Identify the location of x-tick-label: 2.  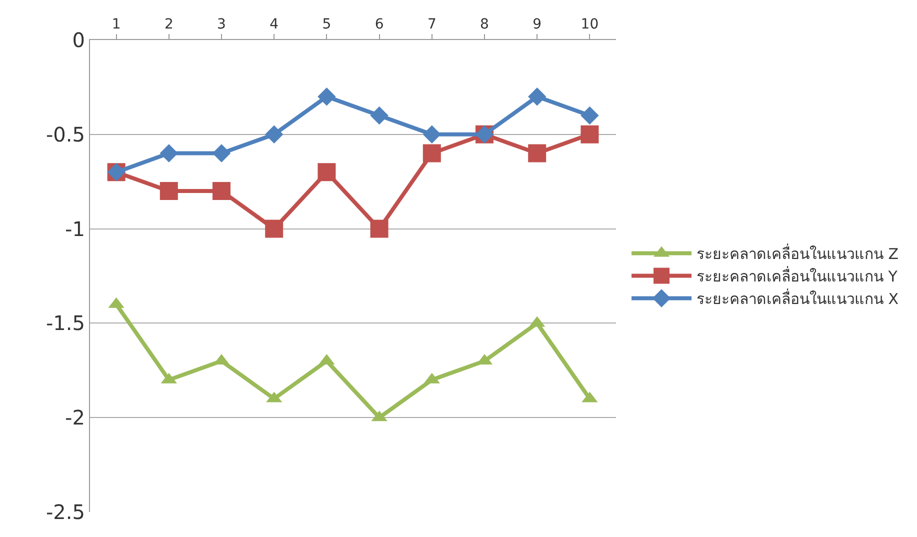
(169, 24).